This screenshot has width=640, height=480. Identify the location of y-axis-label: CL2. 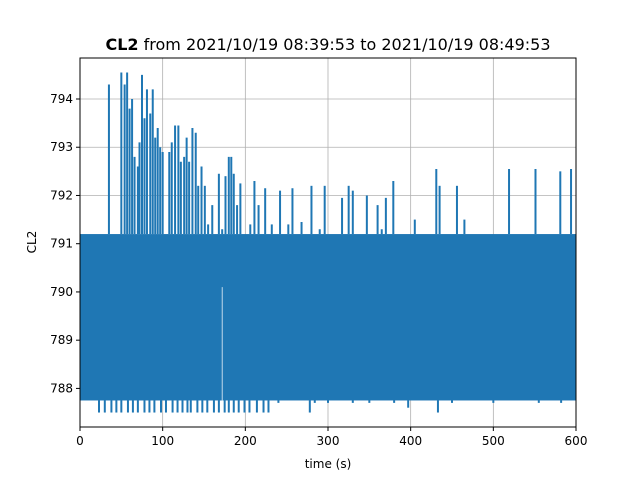
(32, 242).